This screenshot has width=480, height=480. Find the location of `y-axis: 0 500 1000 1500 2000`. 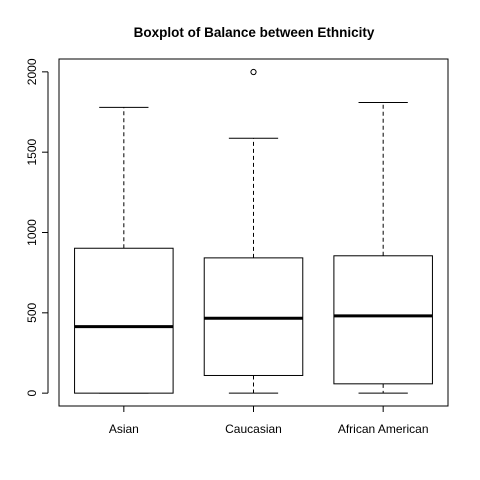

y-axis: 0 500 1000 1500 2000 is located at coordinates (37, 227).